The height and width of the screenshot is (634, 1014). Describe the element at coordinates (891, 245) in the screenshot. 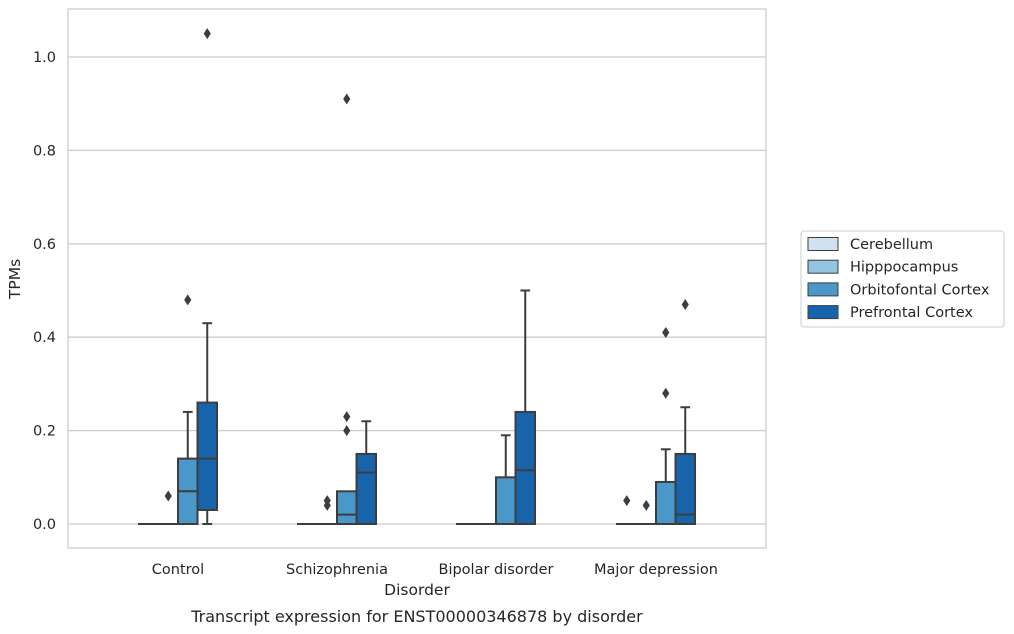

I see `legend-label: Cerebellum` at that location.